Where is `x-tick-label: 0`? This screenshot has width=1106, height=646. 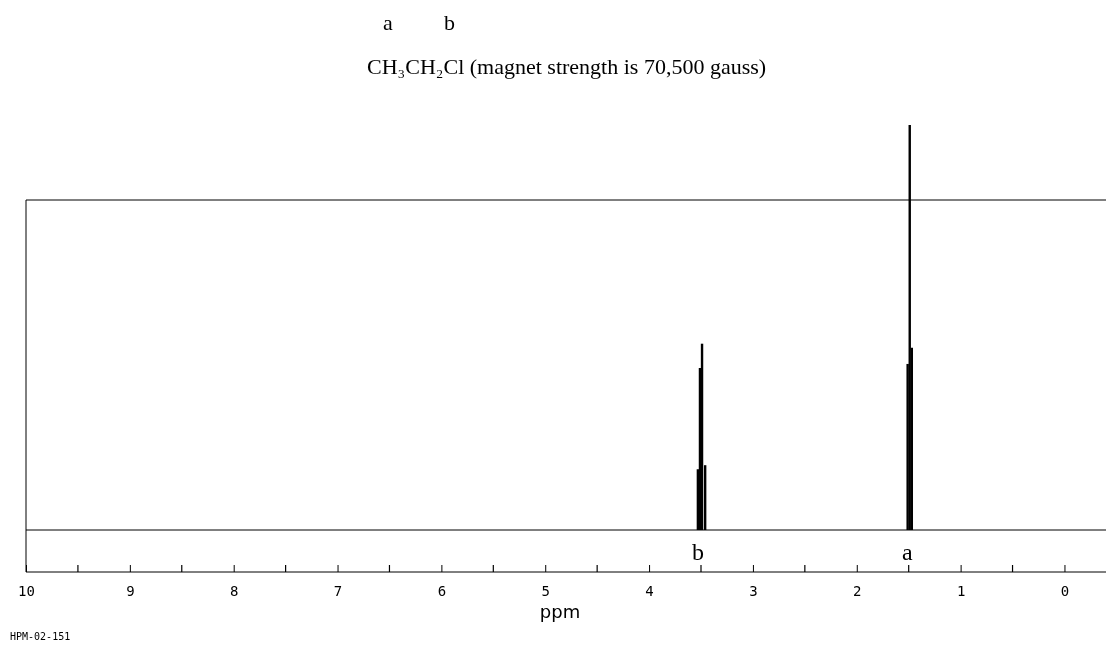 x-tick-label: 0 is located at coordinates (1065, 590).